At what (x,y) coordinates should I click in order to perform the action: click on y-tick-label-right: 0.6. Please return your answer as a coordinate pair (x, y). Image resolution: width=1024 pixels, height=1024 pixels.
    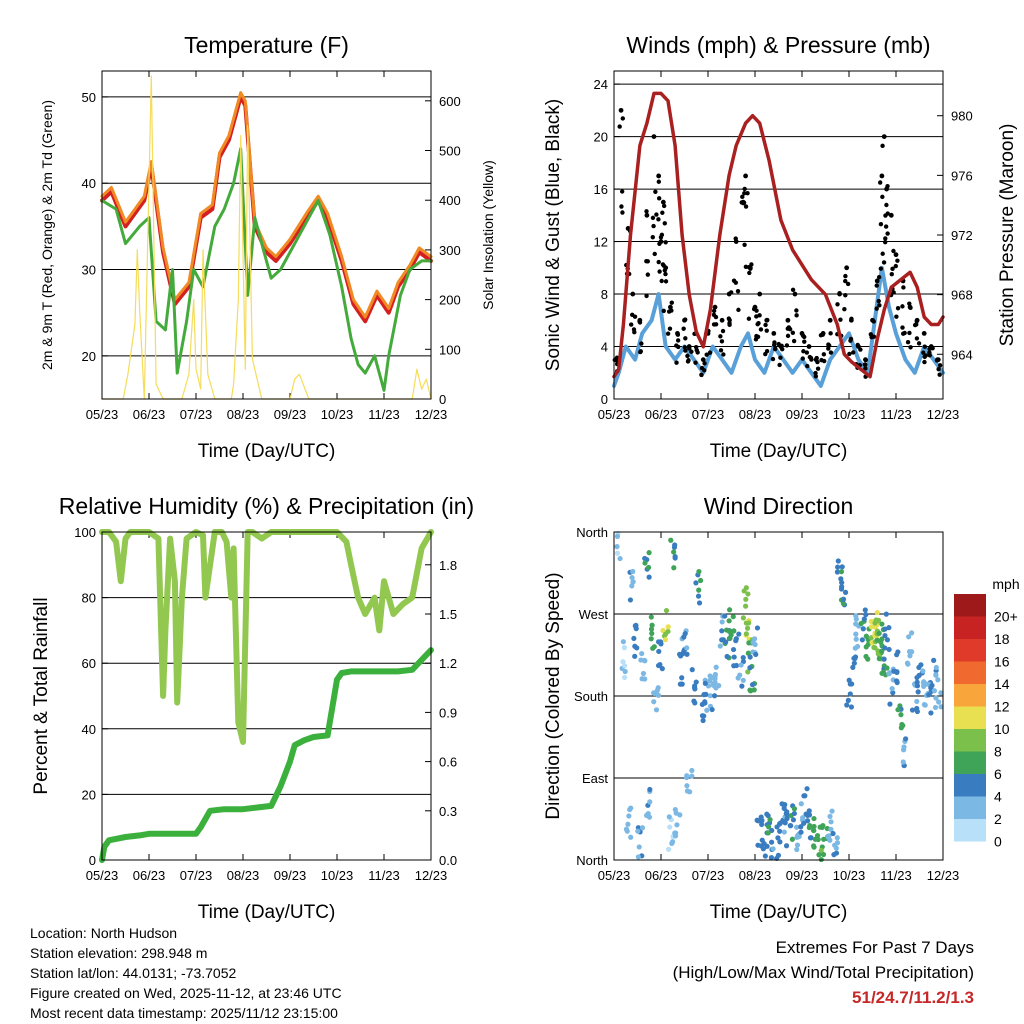
    Looking at the image, I should click on (448, 762).